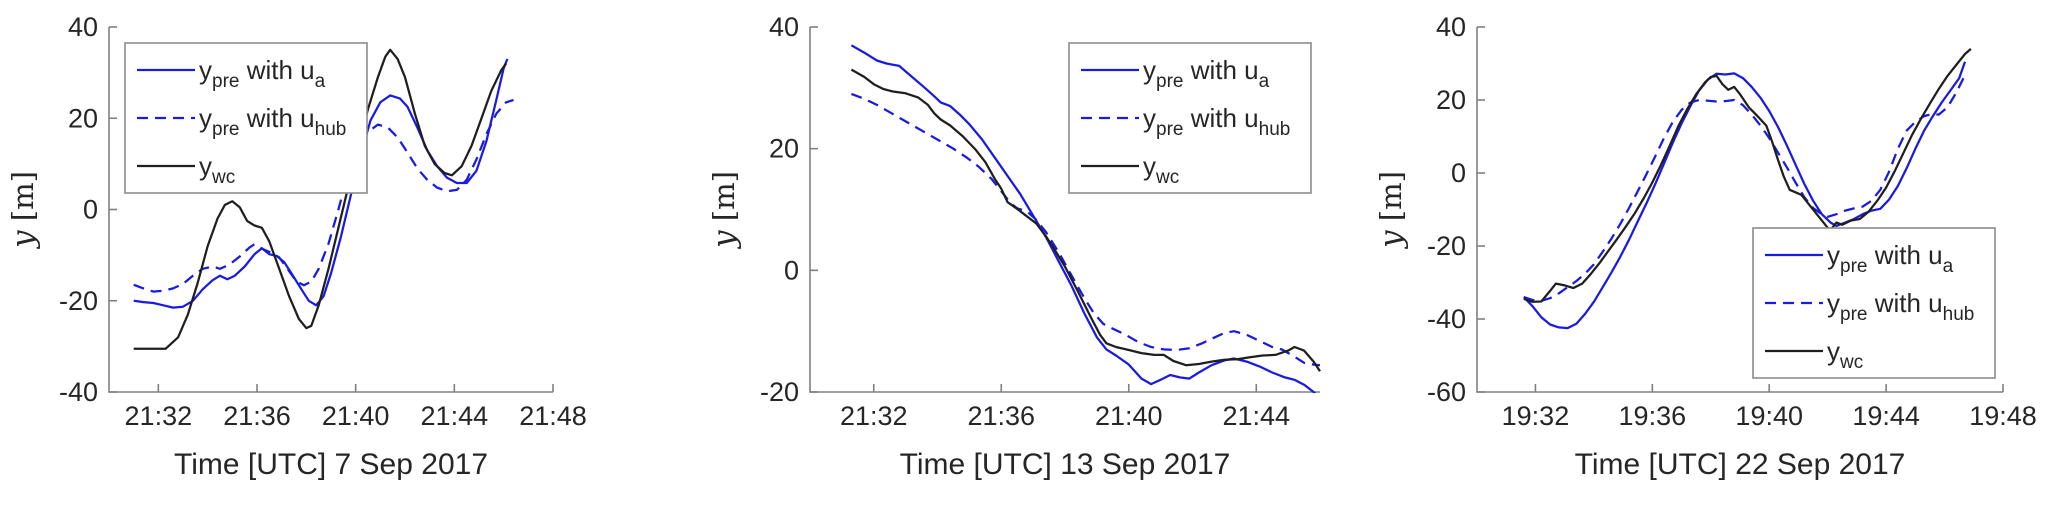 The image size is (2067, 513). I want to click on x-axis-label: Time [UTC] 13 Sep 2017, so click(1065, 464).